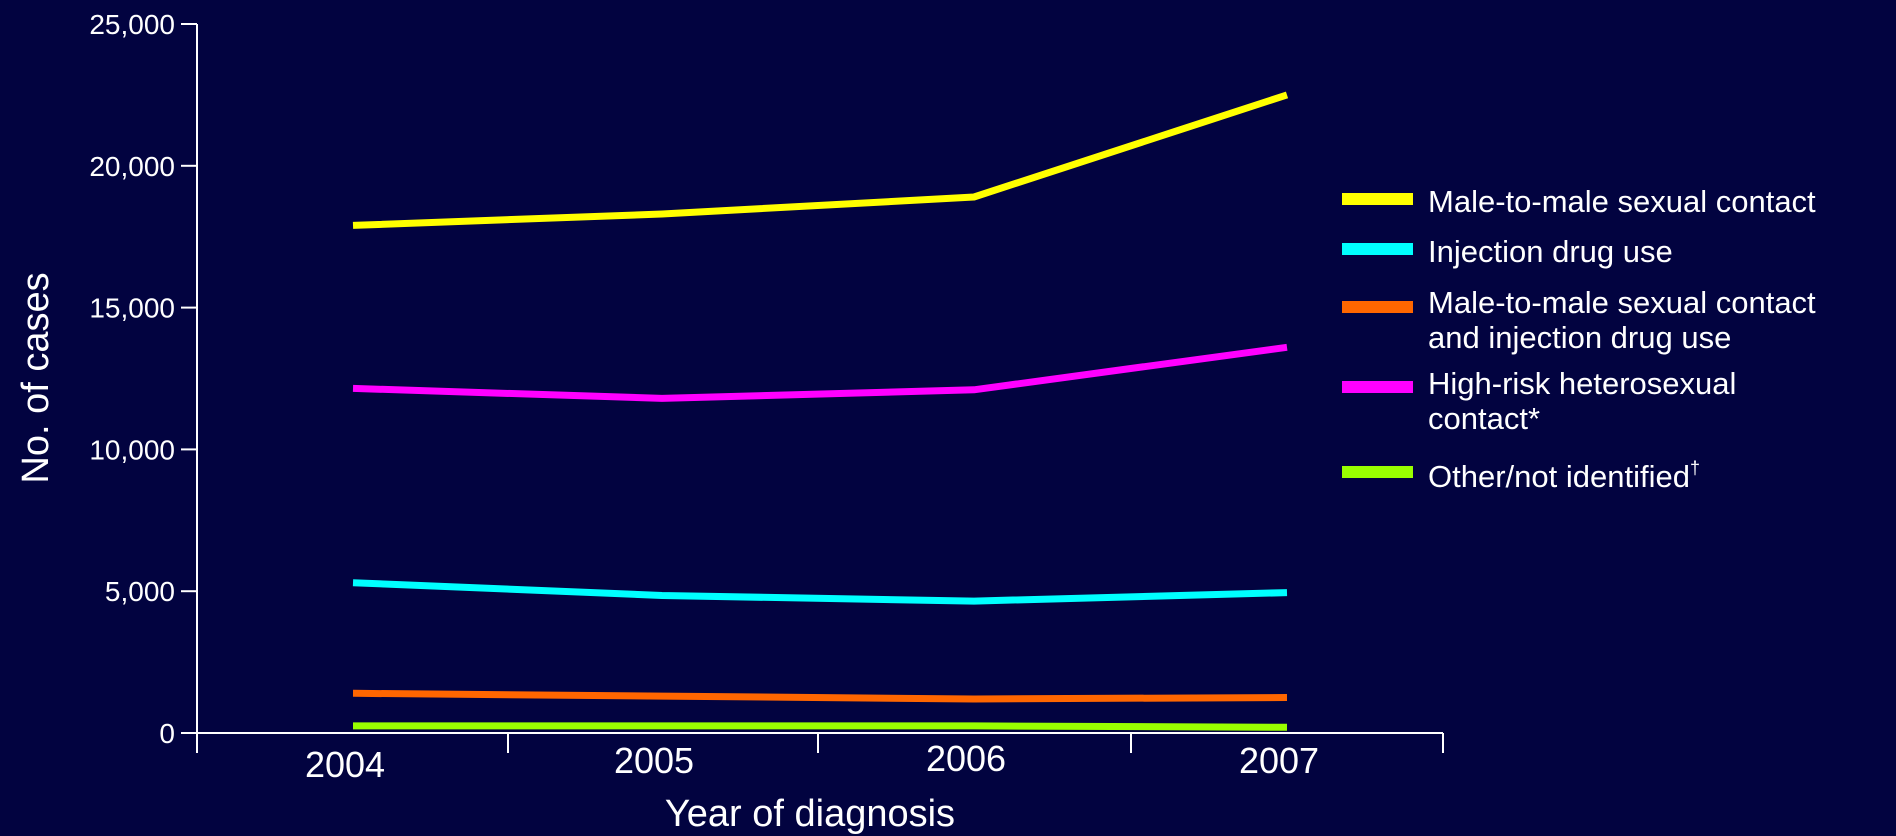 This screenshot has height=836, width=1896. What do you see at coordinates (1550, 251) in the screenshot?
I see `legend-label: Injection drug use` at bounding box center [1550, 251].